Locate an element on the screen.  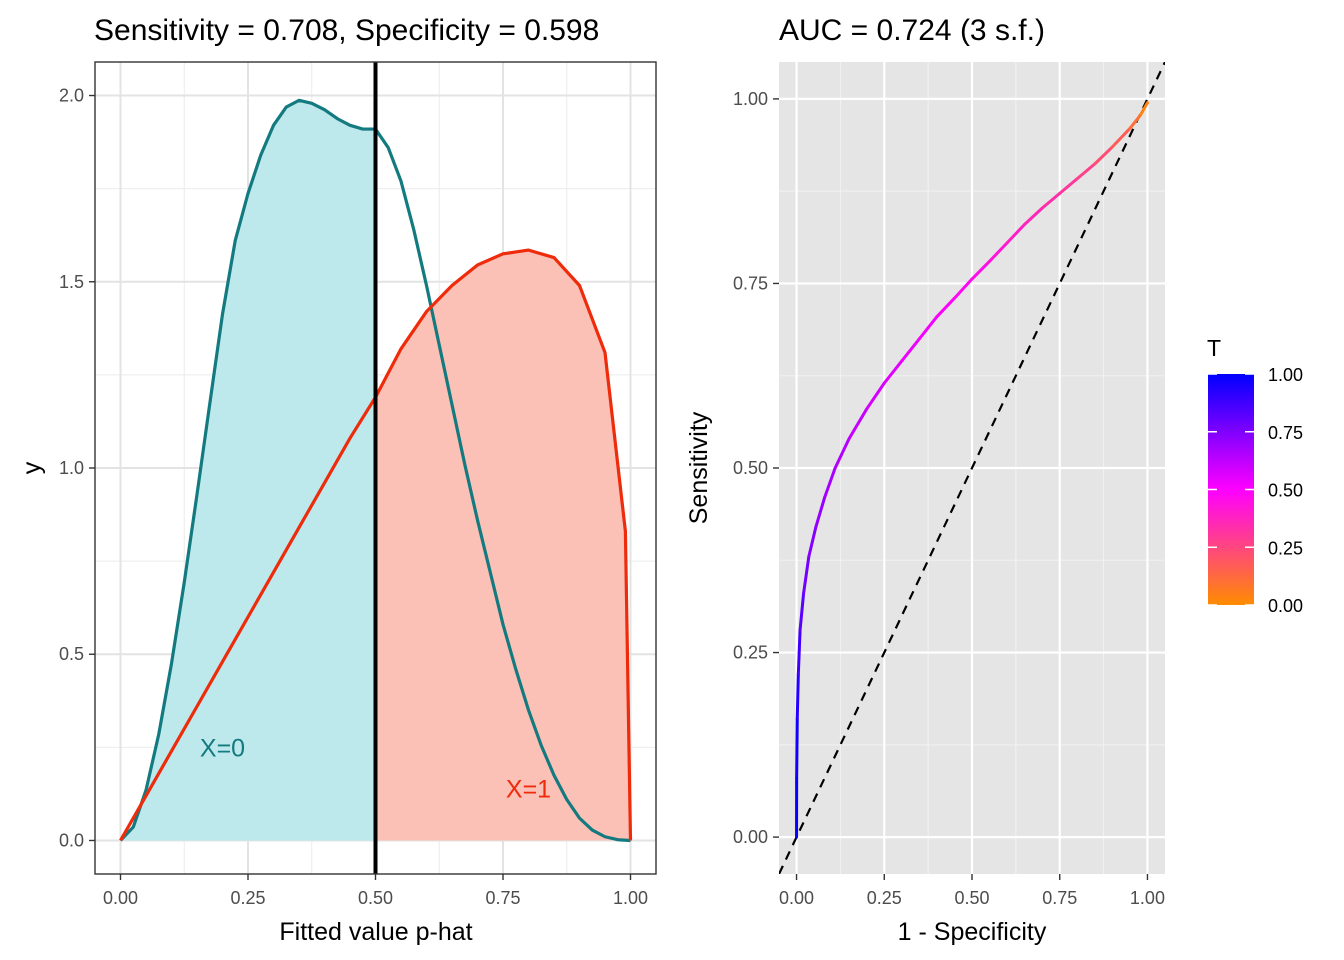
y-tick-label: 0.50 is located at coordinates (750, 468).